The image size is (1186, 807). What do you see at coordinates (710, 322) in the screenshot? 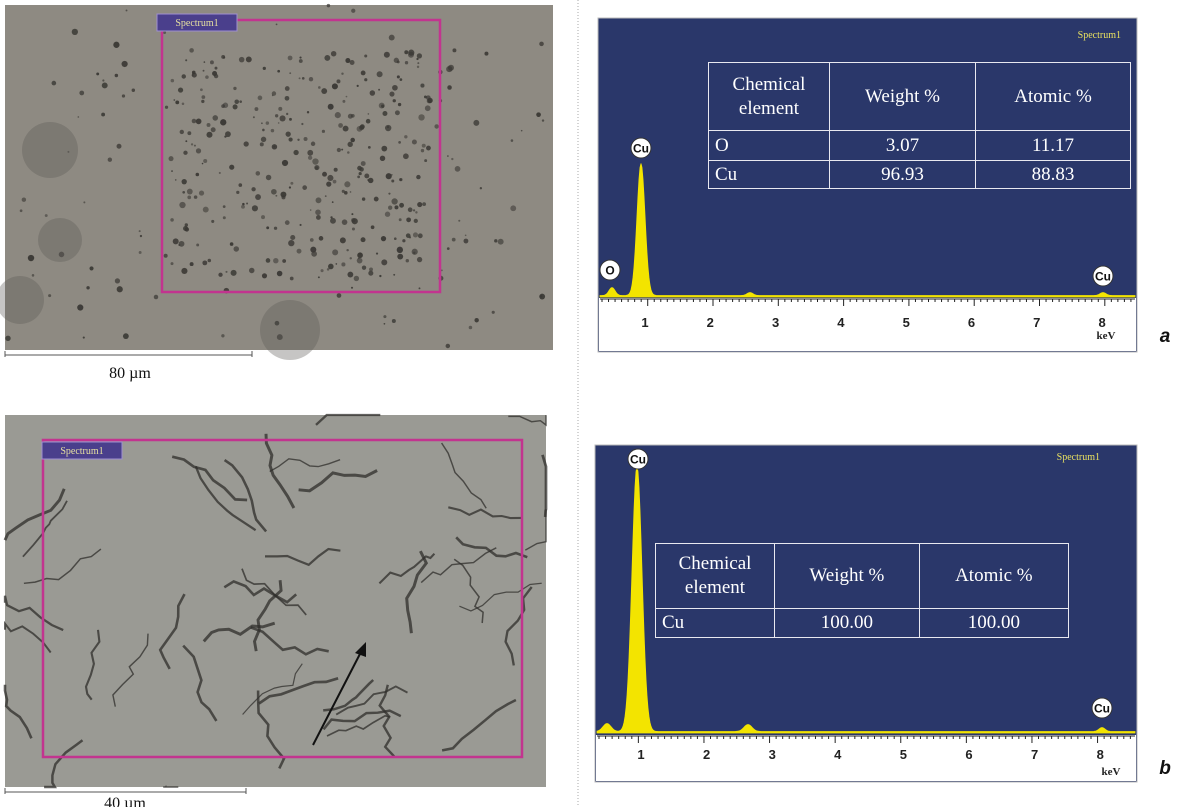
I see `axis-tick-label: 2` at bounding box center [710, 322].